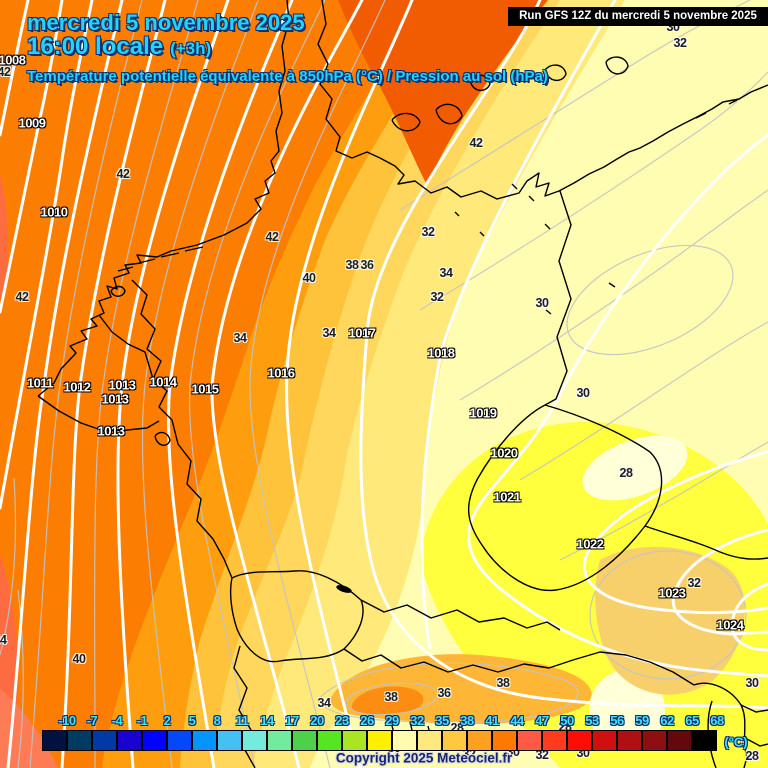 The image size is (768, 768). What do you see at coordinates (92, 720) in the screenshot?
I see `scale-tick-label: -7` at bounding box center [92, 720].